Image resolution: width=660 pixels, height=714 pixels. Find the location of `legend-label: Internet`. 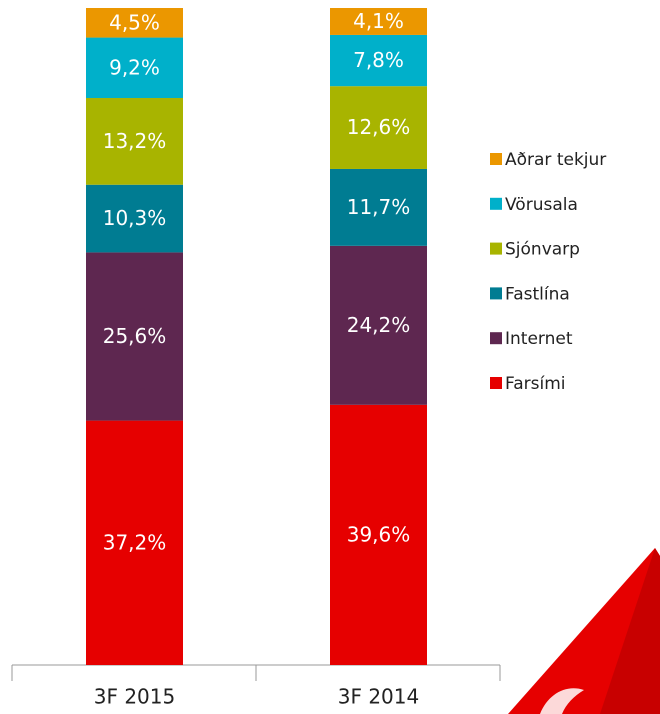

legend-label: Internet is located at coordinates (539, 339).